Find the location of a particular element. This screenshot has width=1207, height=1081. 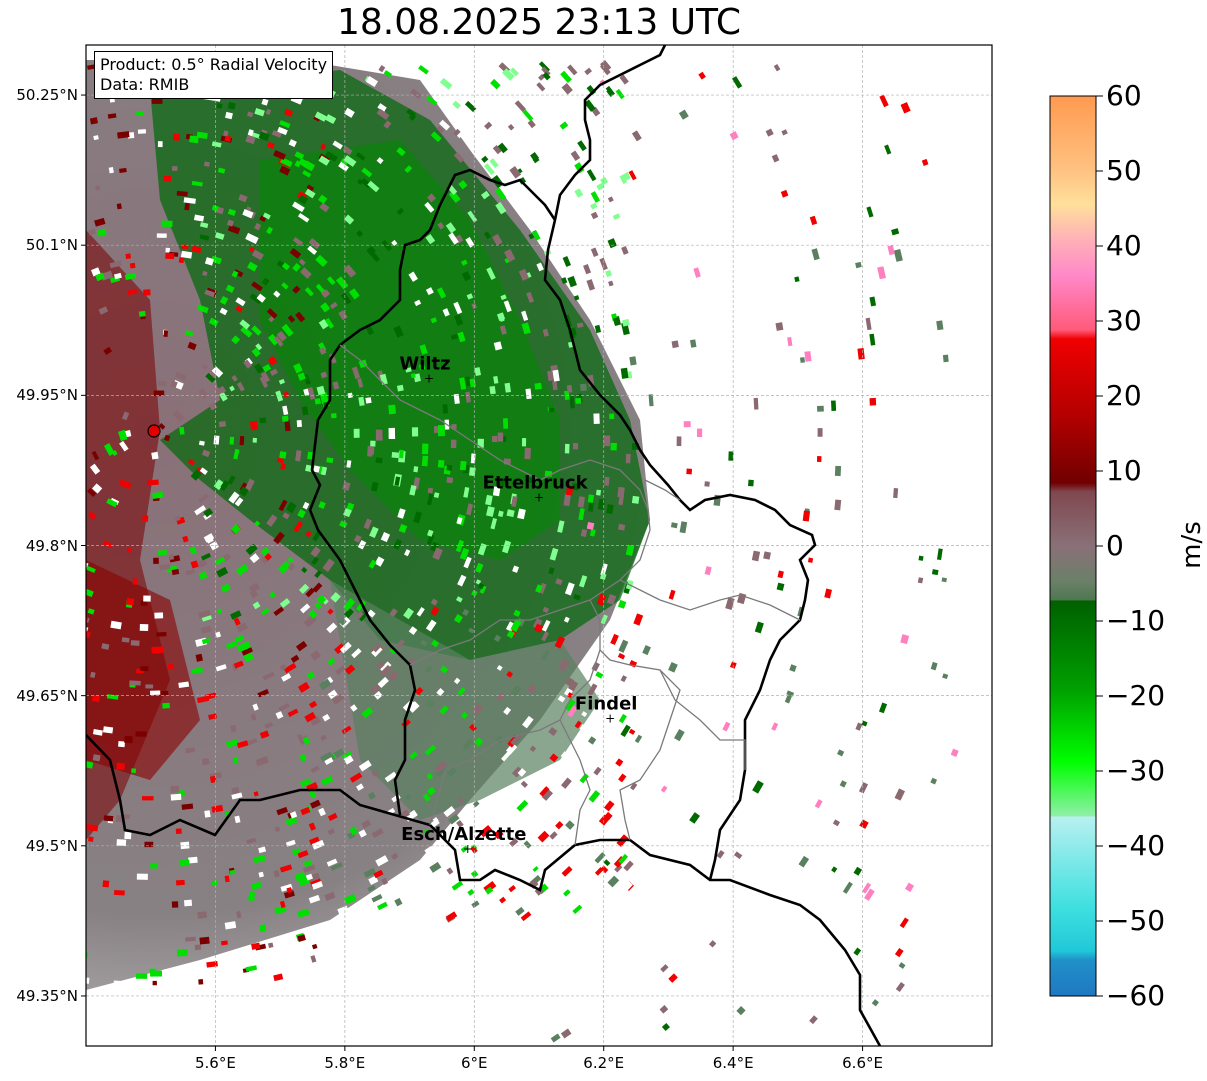

colorbar-tick-label: 40 is located at coordinates (1124, 245).